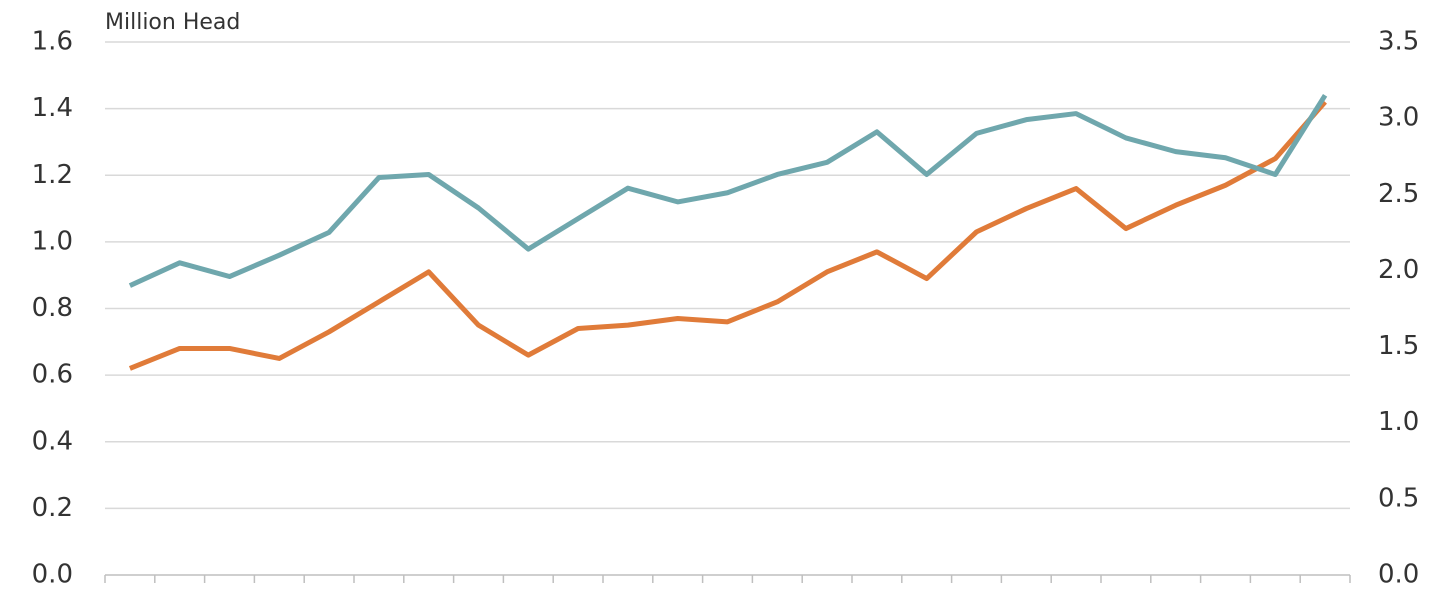  I want to click on y2-tick-label: 3.5, so click(1398, 42).